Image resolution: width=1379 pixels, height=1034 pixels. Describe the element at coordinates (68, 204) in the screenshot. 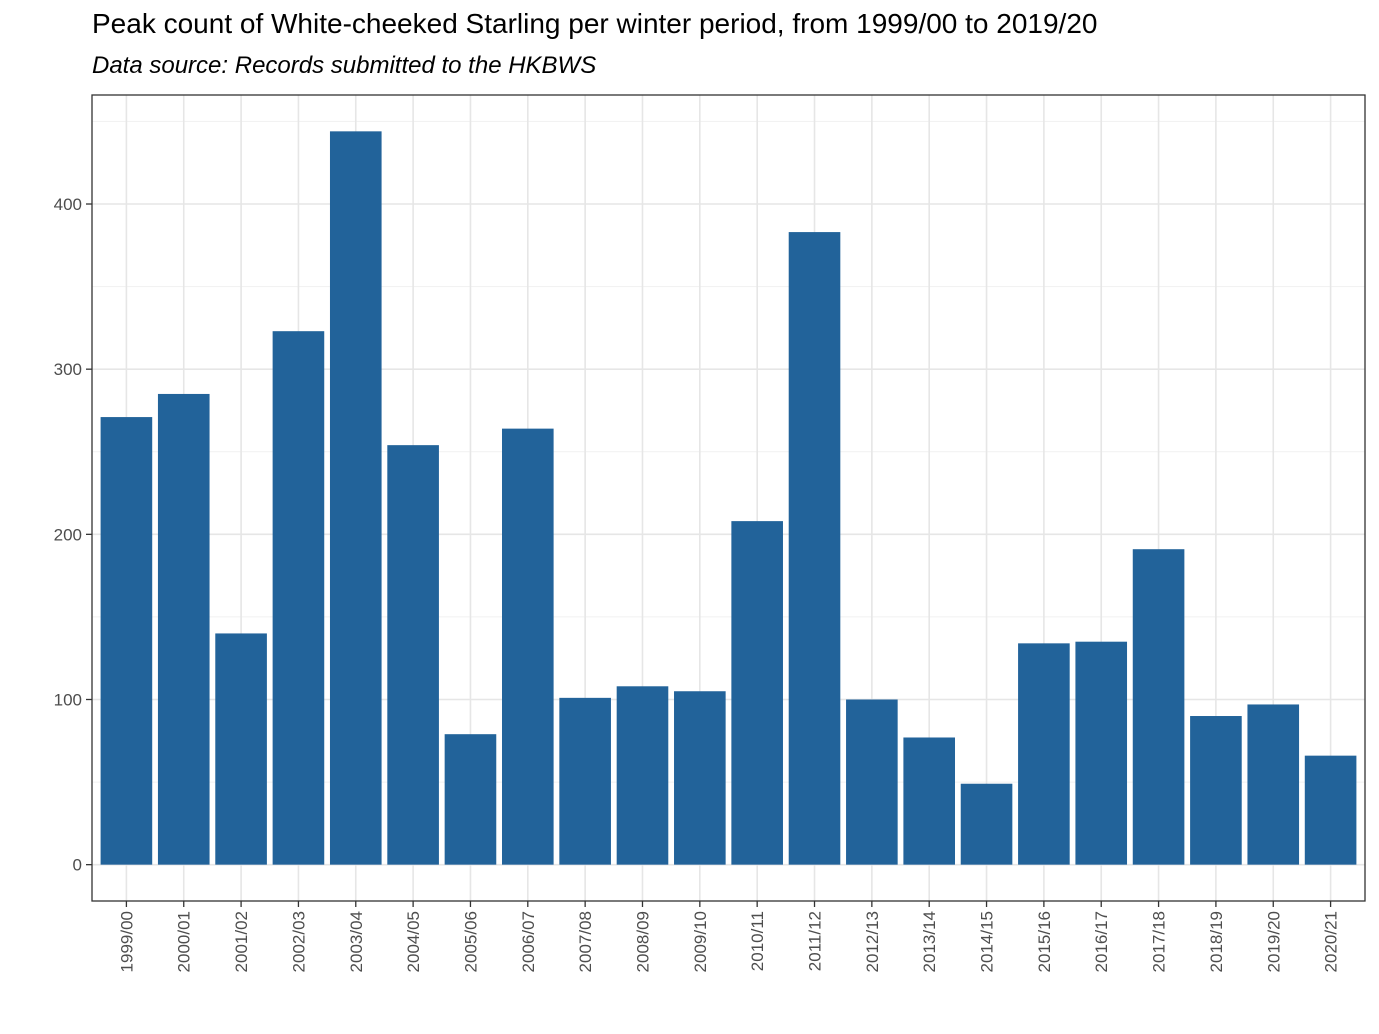

I see `y-tick-label: 400` at that location.